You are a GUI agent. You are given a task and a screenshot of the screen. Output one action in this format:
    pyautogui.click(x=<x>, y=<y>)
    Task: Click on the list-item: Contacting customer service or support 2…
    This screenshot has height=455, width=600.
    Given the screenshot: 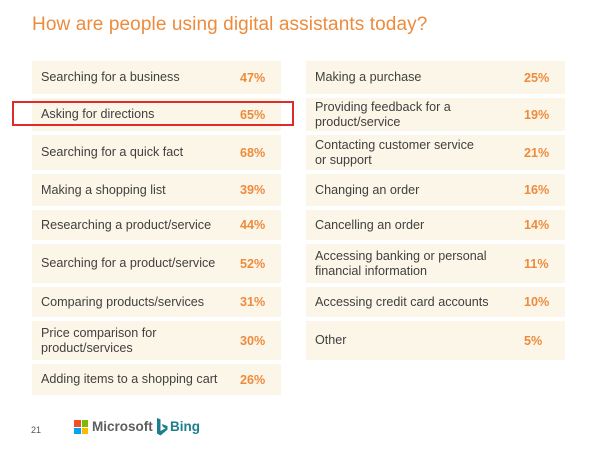 What is the action you would take?
    pyautogui.click(x=435, y=152)
    